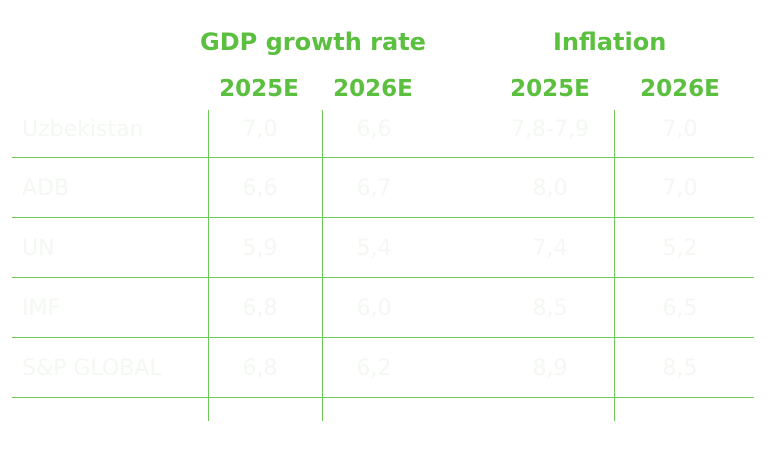 Image resolution: width=768 pixels, height=452 pixels. I want to click on row-label: UN, so click(38, 248).